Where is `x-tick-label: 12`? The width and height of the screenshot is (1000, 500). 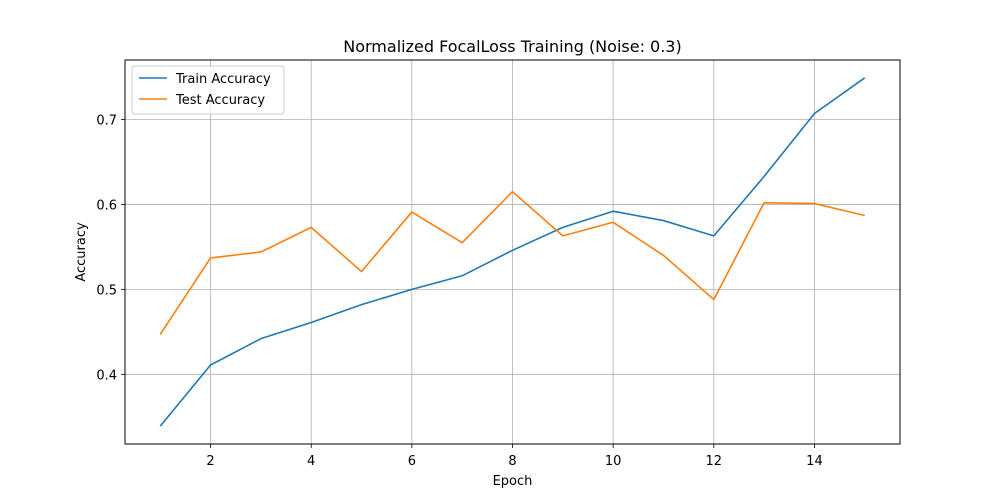
x-tick-label: 12 is located at coordinates (714, 461).